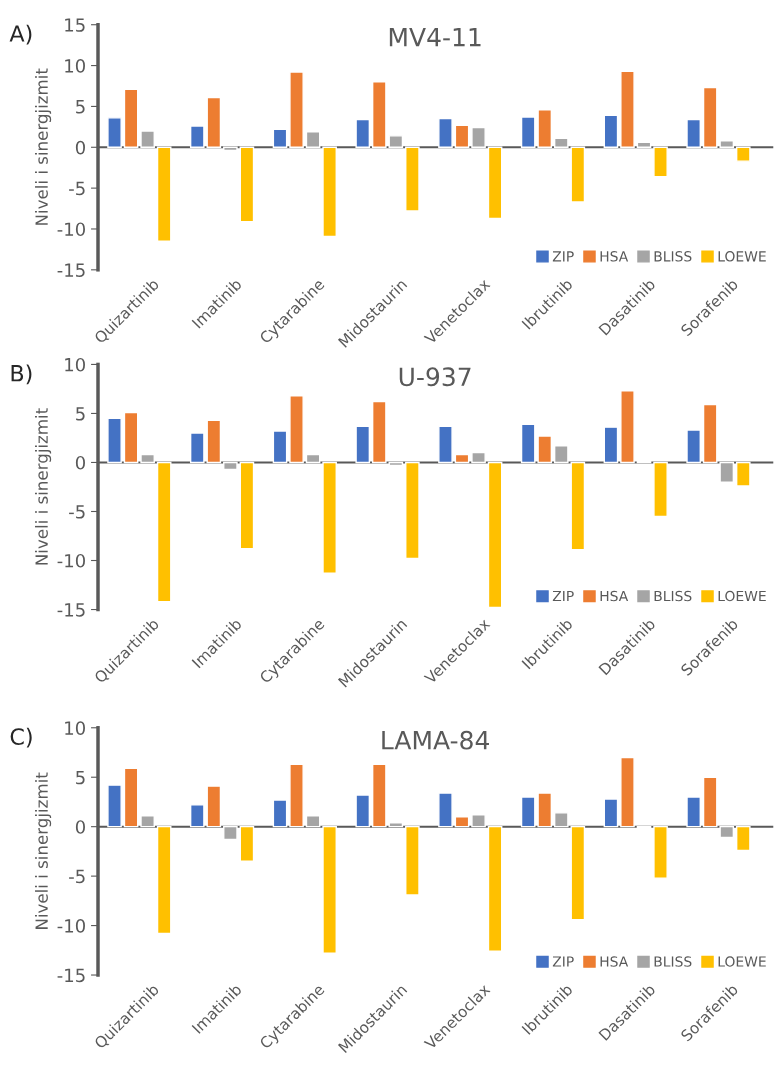 Image resolution: width=784 pixels, height=1075 pixels. I want to click on chart-title: MV4-11, so click(435, 37).